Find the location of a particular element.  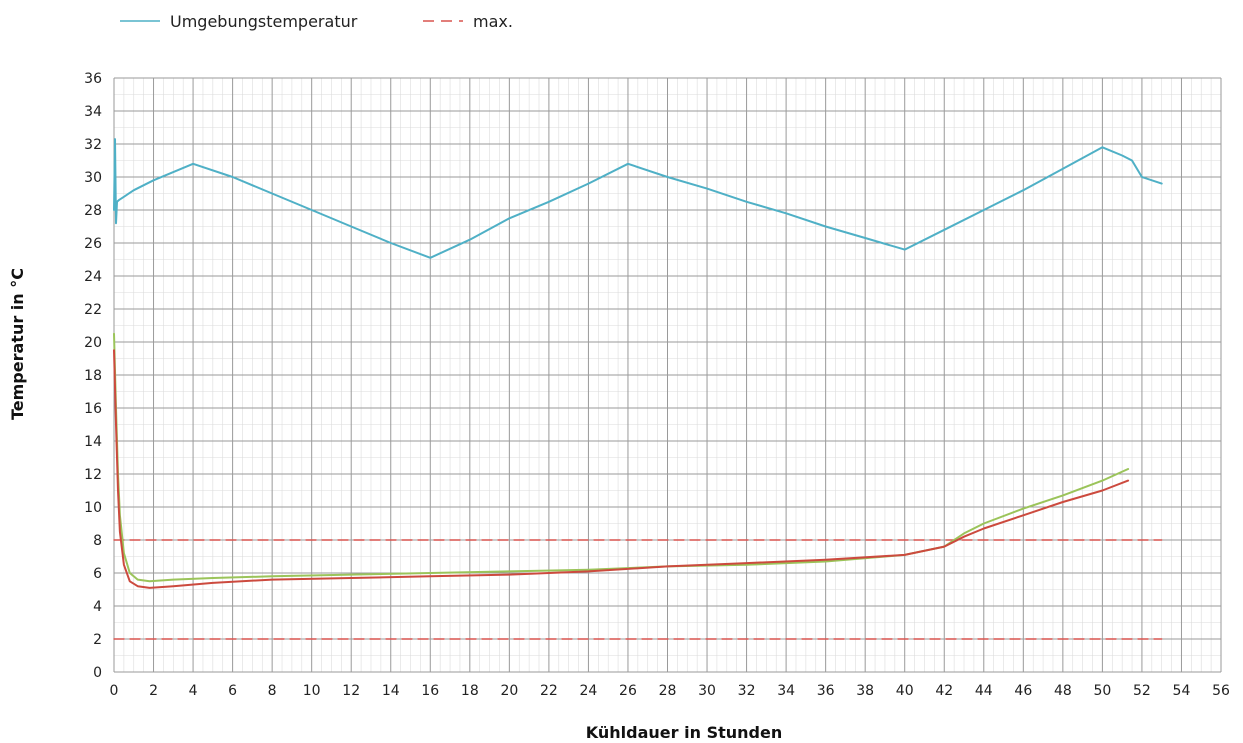

x-tick-label: 42 is located at coordinates (944, 691).